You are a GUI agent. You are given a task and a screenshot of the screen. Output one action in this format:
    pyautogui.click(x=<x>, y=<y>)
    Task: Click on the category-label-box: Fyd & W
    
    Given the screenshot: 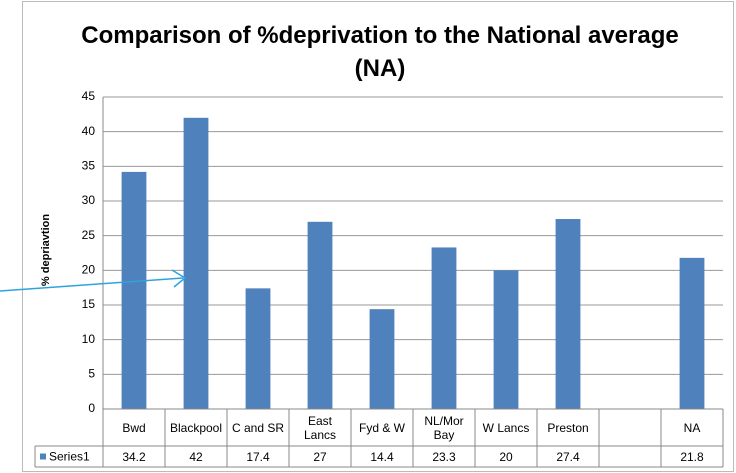 What is the action you would take?
    pyautogui.click(x=381, y=427)
    